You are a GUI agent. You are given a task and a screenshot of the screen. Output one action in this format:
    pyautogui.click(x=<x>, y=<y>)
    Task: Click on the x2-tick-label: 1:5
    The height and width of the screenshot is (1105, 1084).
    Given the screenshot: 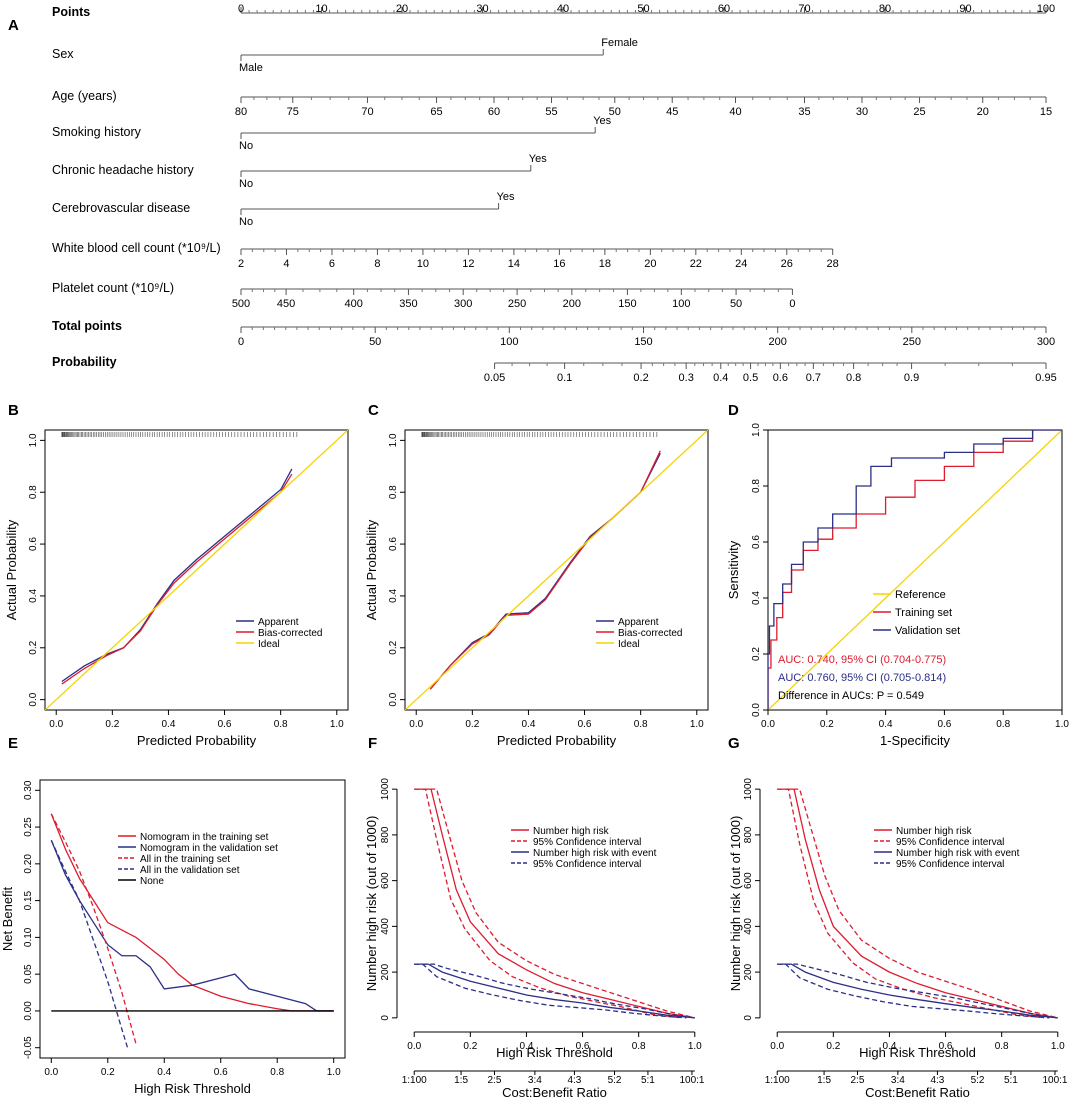 What is the action you would take?
    pyautogui.click(x=461, y=1080)
    